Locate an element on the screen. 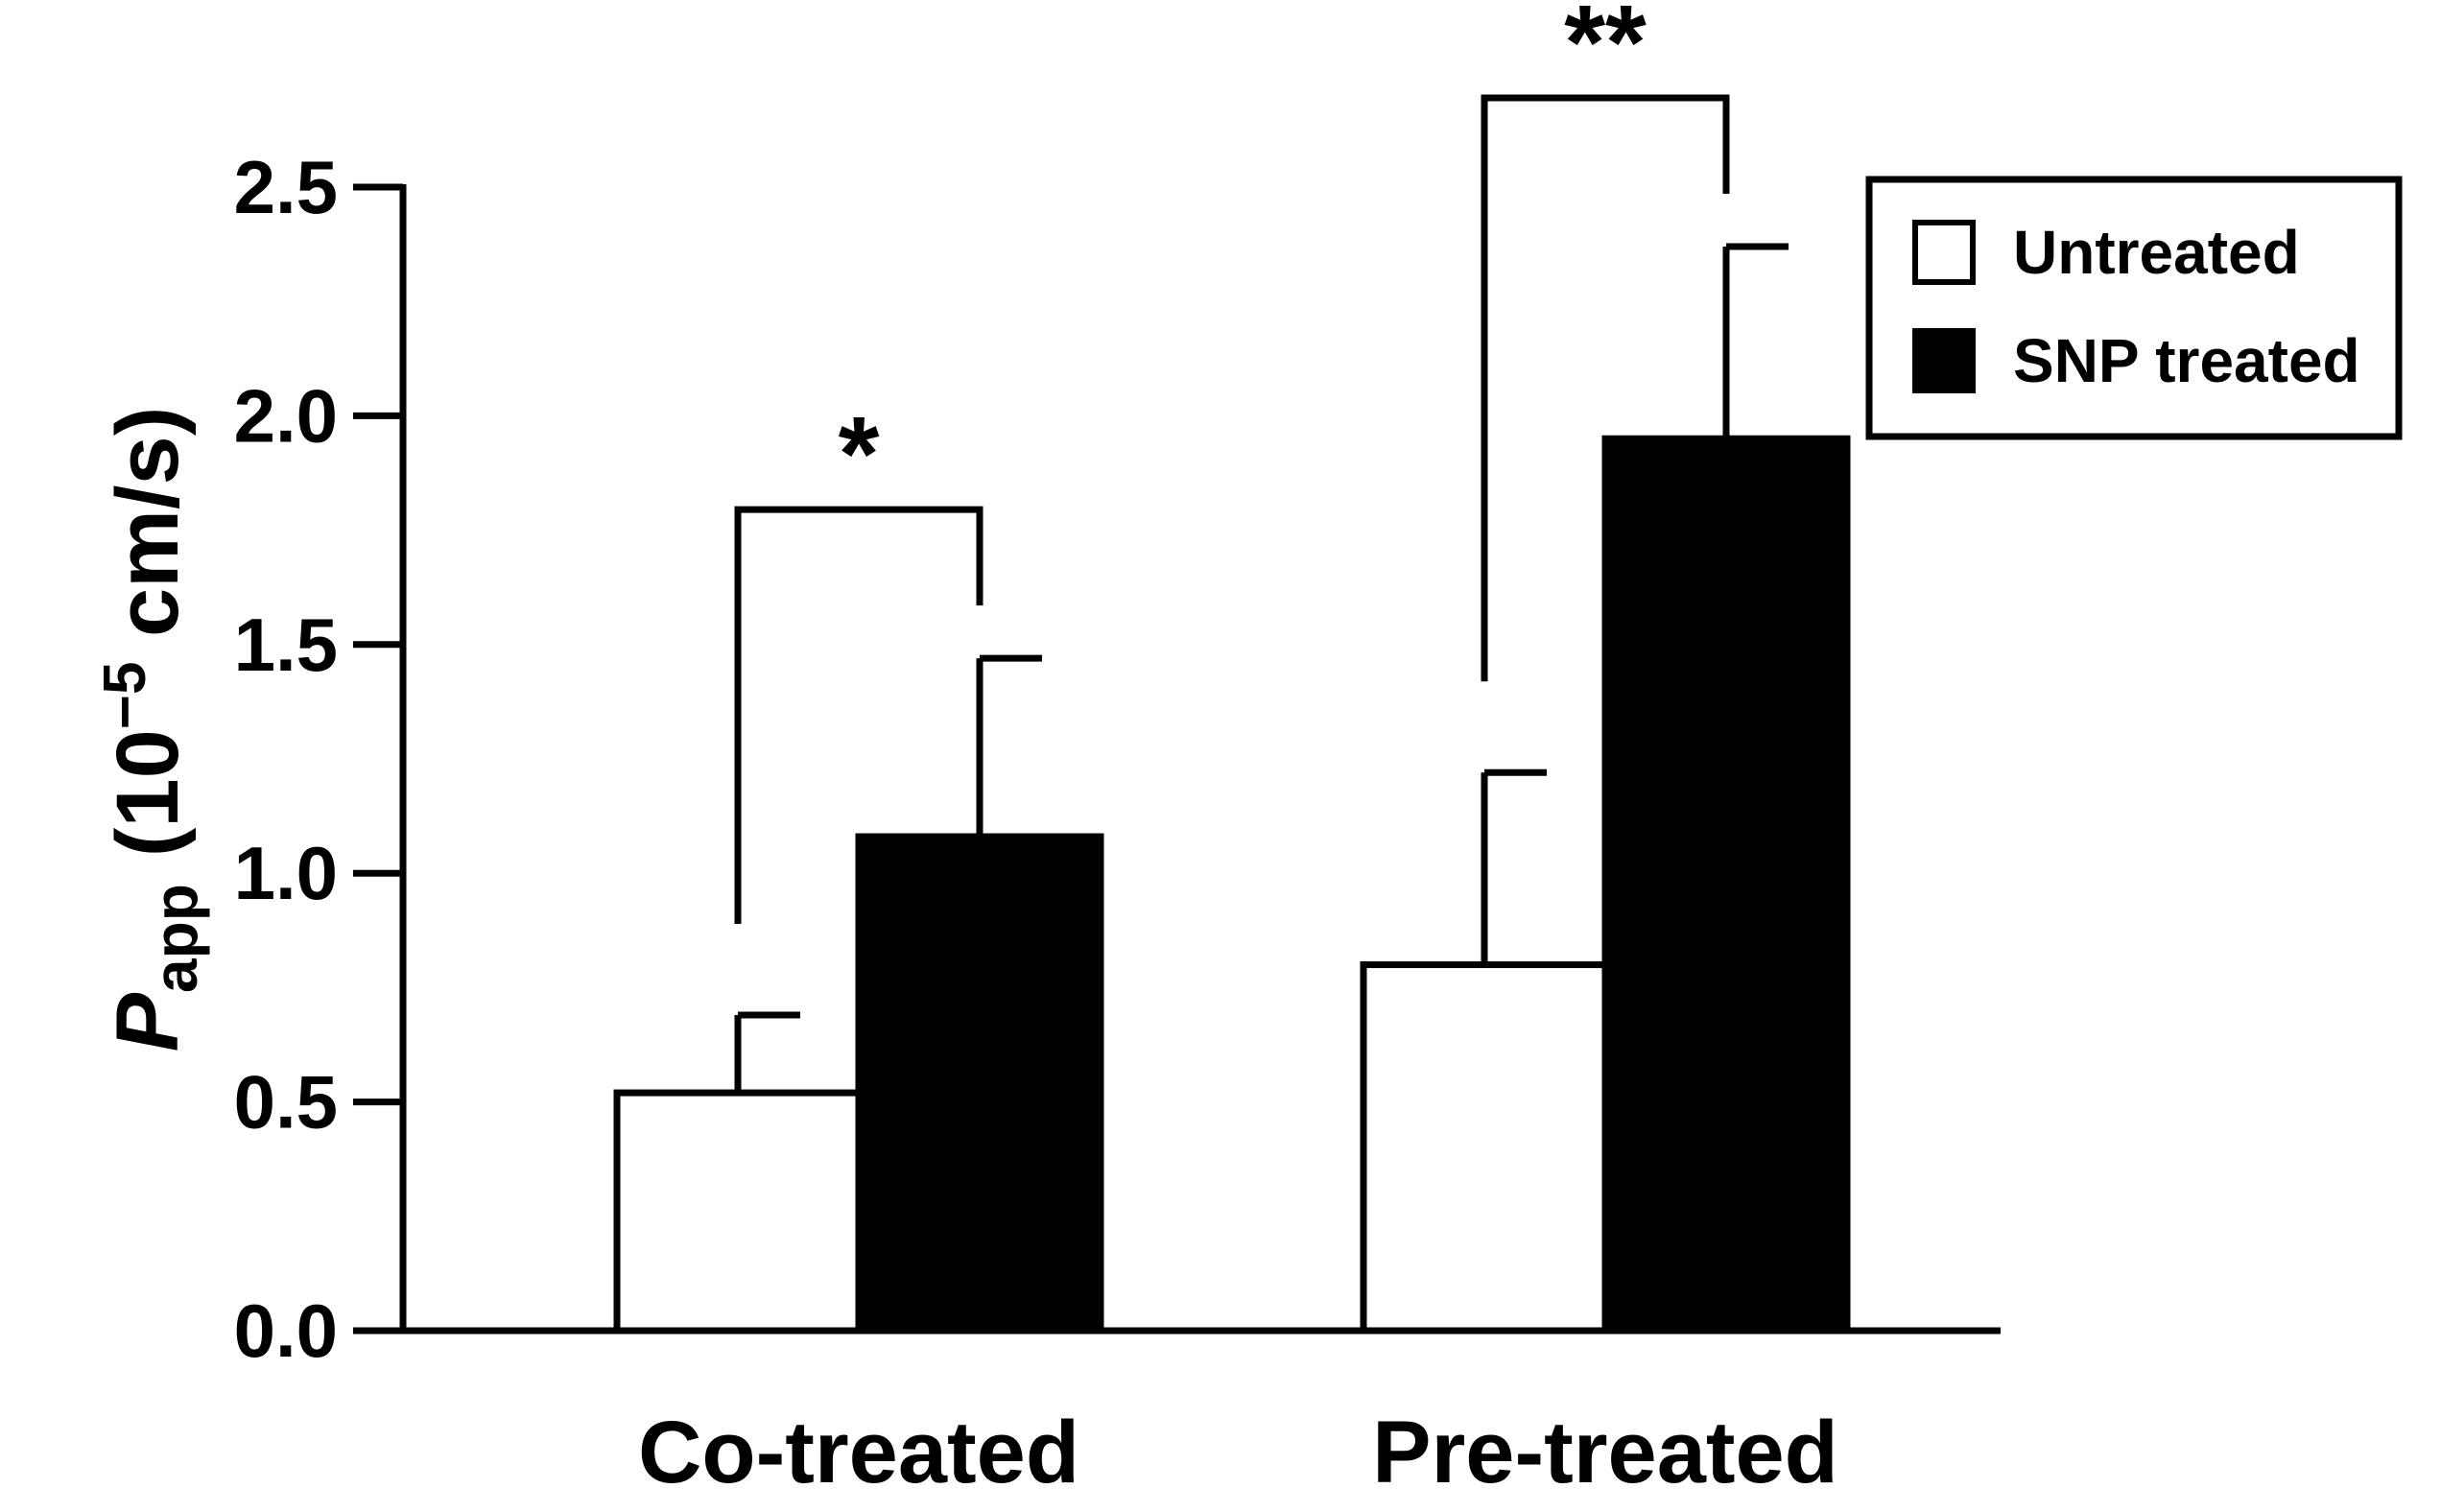  x-category-label: Co-treated is located at coordinates (859, 1452).